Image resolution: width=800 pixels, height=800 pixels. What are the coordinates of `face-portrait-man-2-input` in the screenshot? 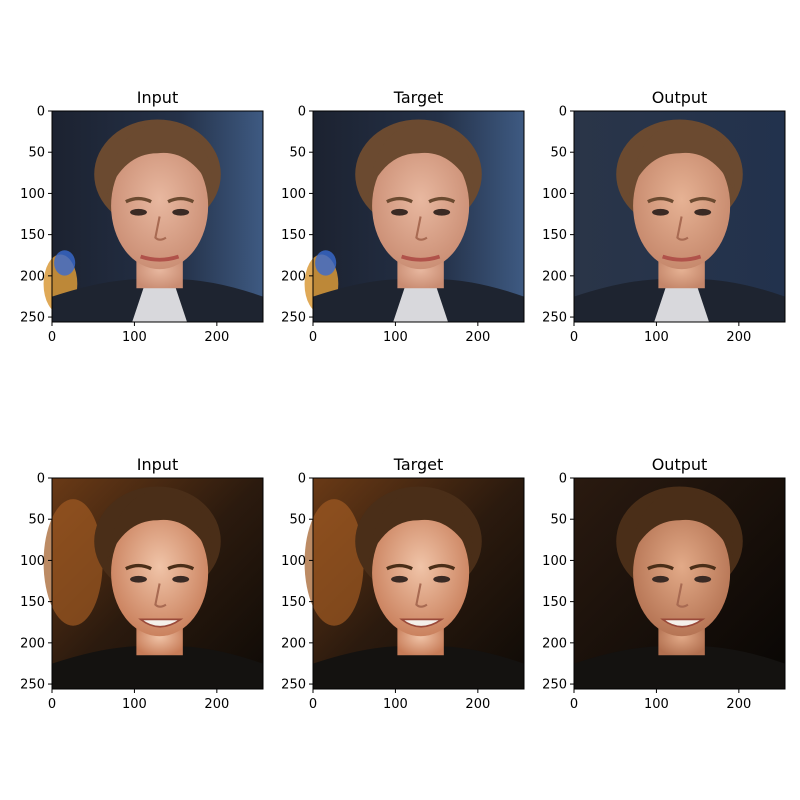 It's located at (153, 583).